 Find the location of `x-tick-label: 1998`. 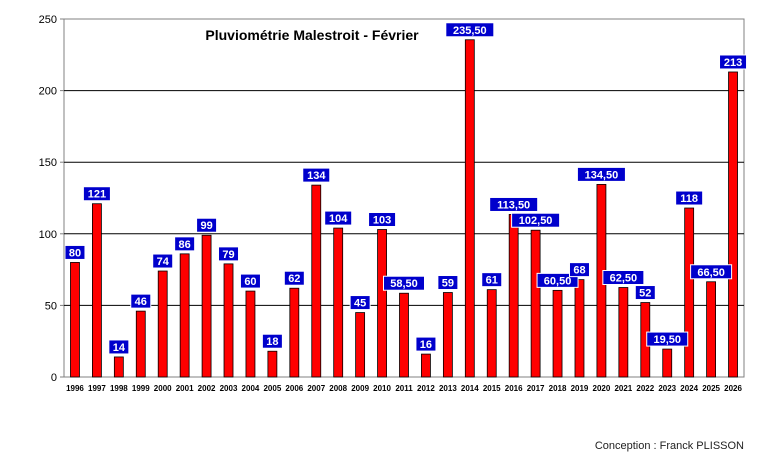

x-tick-label: 1998 is located at coordinates (119, 388).